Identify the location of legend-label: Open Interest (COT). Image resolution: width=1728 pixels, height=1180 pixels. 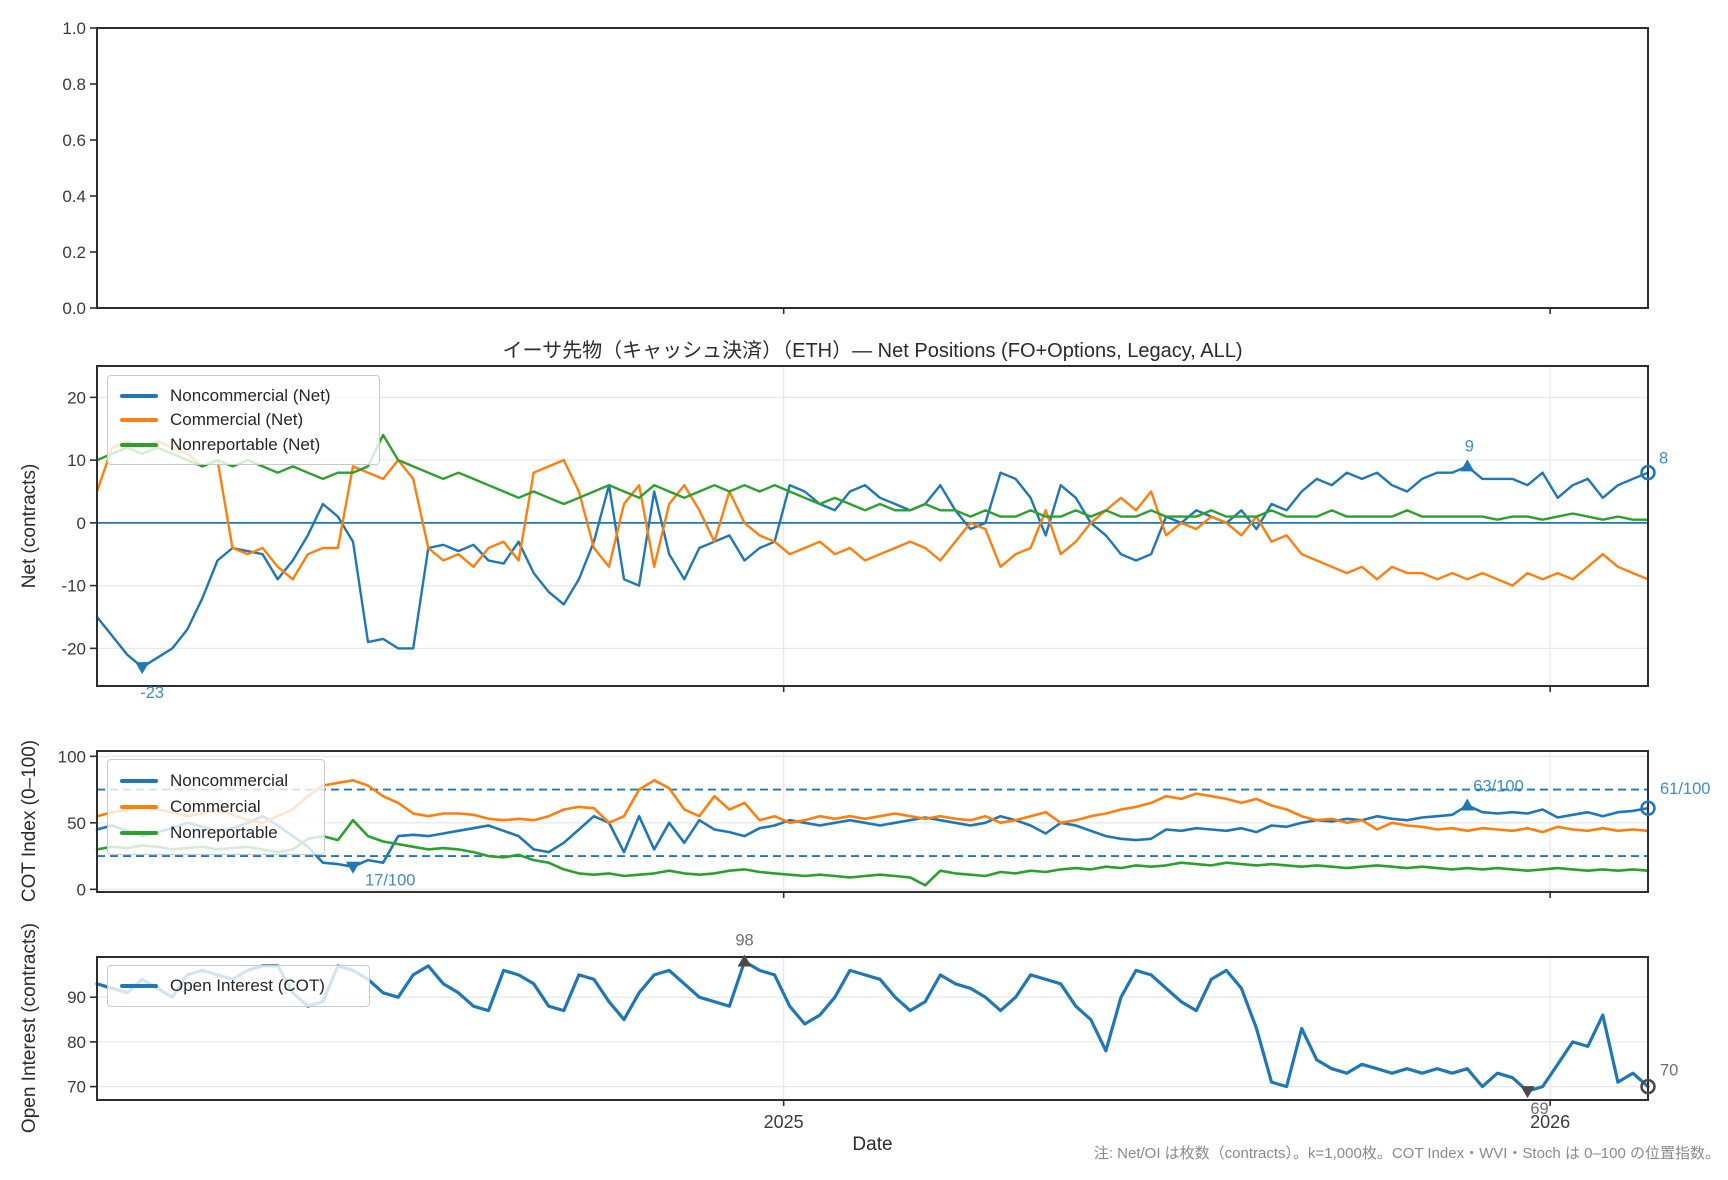
(247, 985).